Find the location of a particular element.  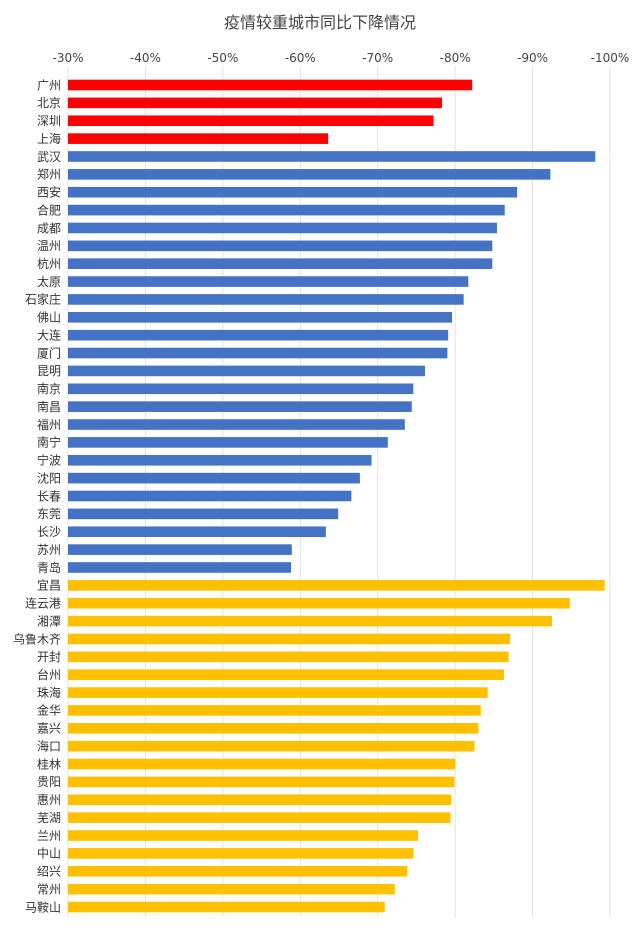

category-label: 金华 is located at coordinates (49, 710).